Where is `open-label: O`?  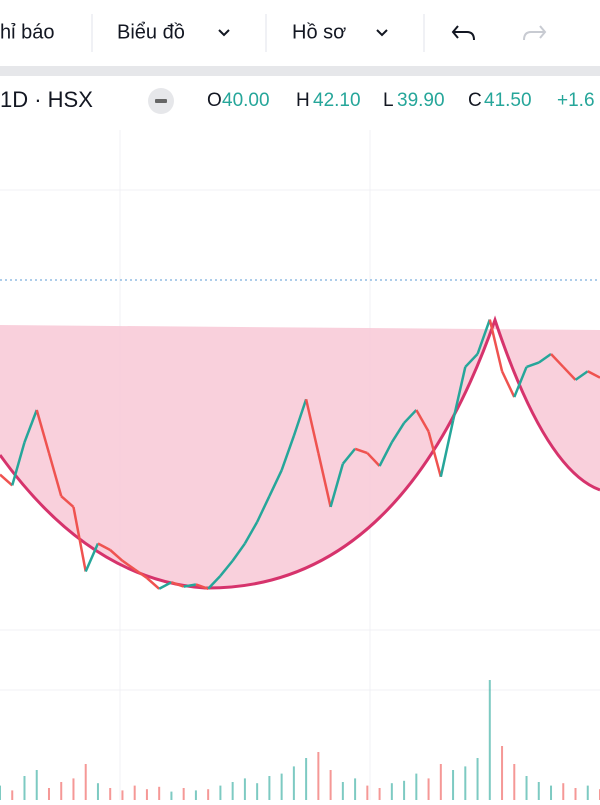 open-label: O is located at coordinates (214, 100).